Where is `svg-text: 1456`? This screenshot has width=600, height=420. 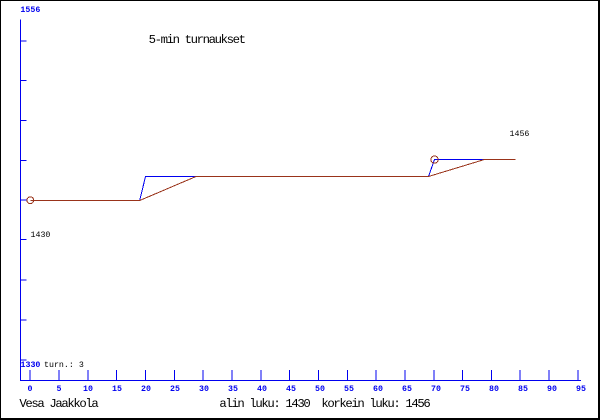 svg-text: 1456 is located at coordinates (520, 134).